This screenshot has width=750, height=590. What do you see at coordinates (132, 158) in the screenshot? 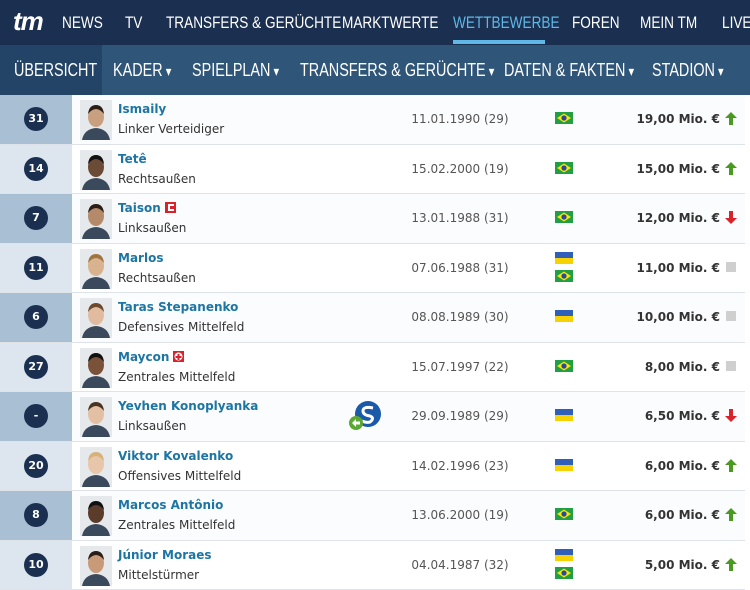
I see `player-name: Tetê` at bounding box center [132, 158].